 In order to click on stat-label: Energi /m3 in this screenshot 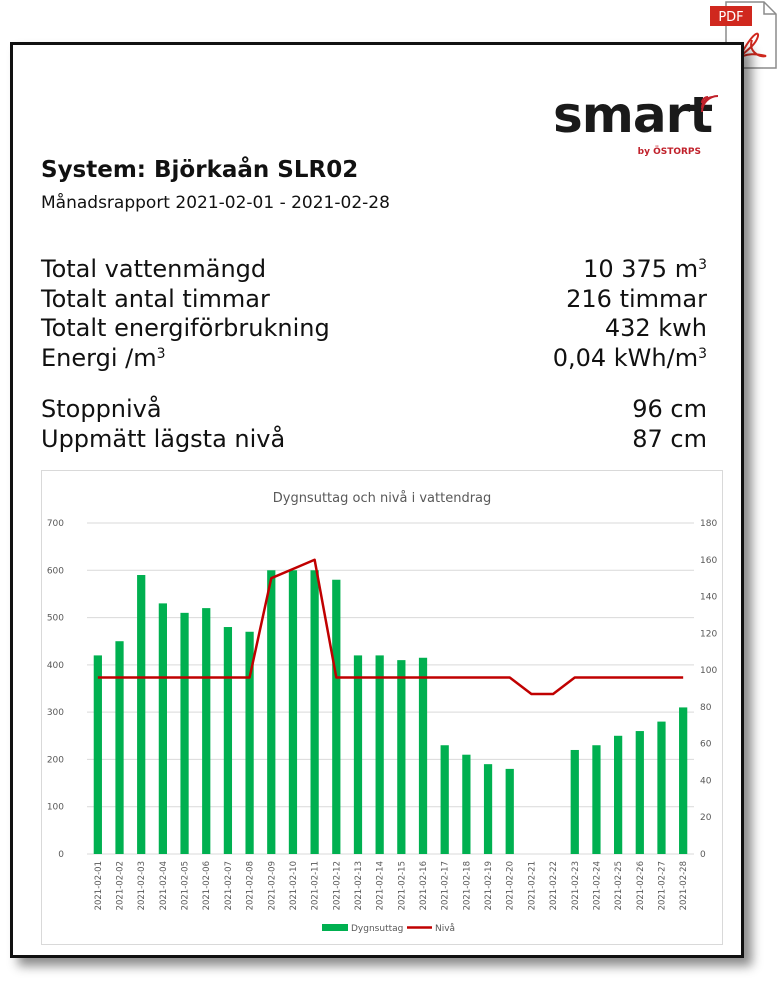, I will do `click(103, 357)`.